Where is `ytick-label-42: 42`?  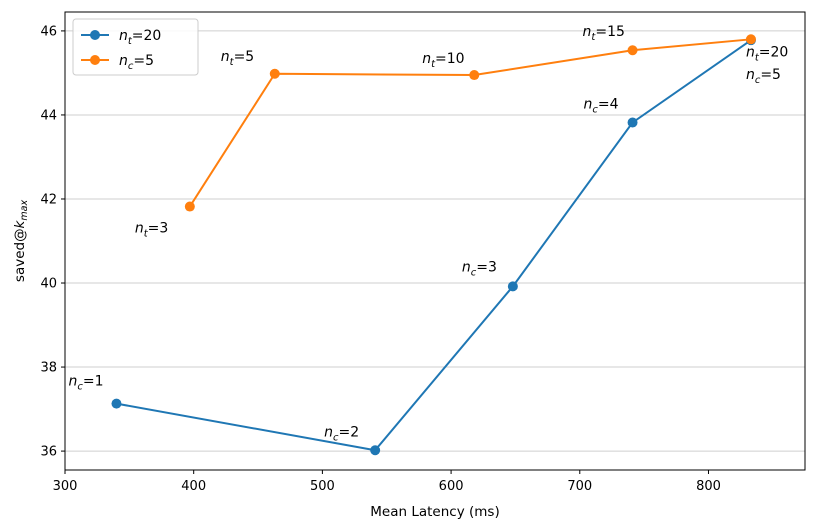
ytick-label-42: 42 is located at coordinates (48, 199).